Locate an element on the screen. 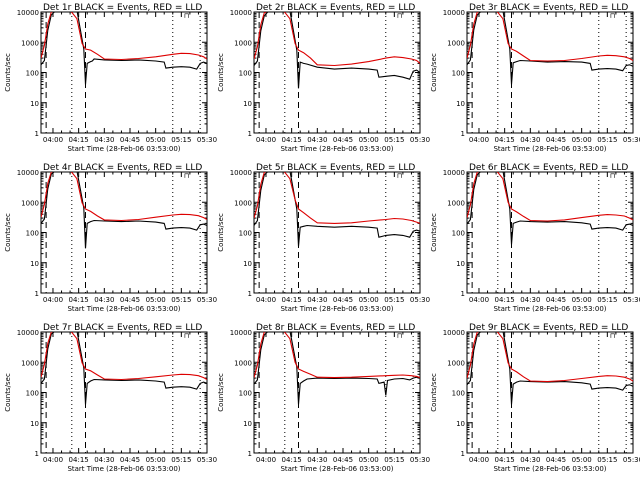 This screenshot has height=480, width=640. chart-title: Det 2r BLACK = Events, RED = LLD is located at coordinates (335, 8).